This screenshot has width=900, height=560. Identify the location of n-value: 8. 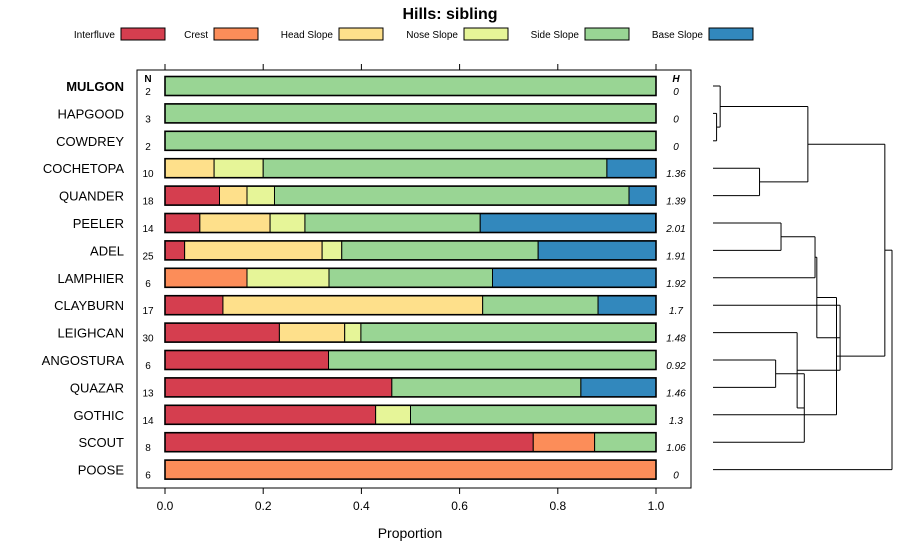
(148, 448).